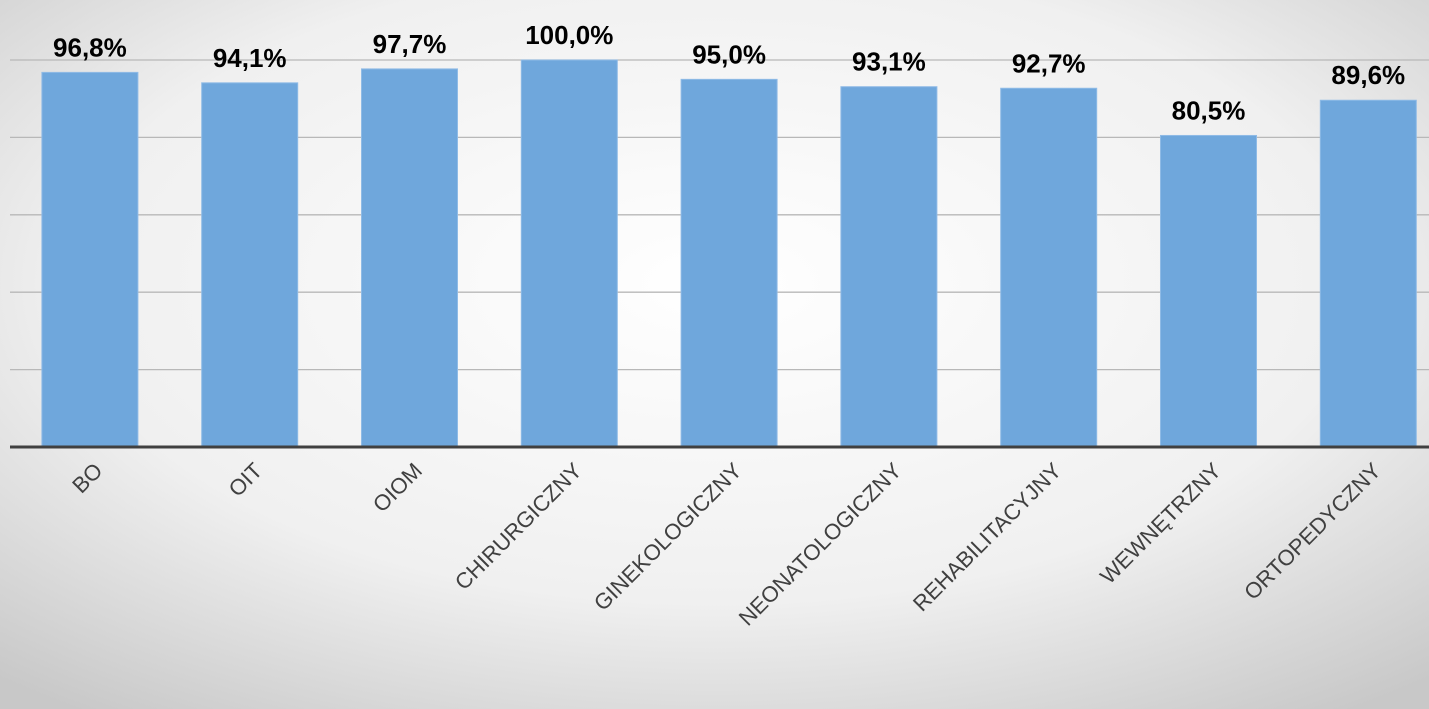 The height and width of the screenshot is (709, 1429). Describe the element at coordinates (90, 47) in the screenshot. I see `value-label: 96,8%` at that location.